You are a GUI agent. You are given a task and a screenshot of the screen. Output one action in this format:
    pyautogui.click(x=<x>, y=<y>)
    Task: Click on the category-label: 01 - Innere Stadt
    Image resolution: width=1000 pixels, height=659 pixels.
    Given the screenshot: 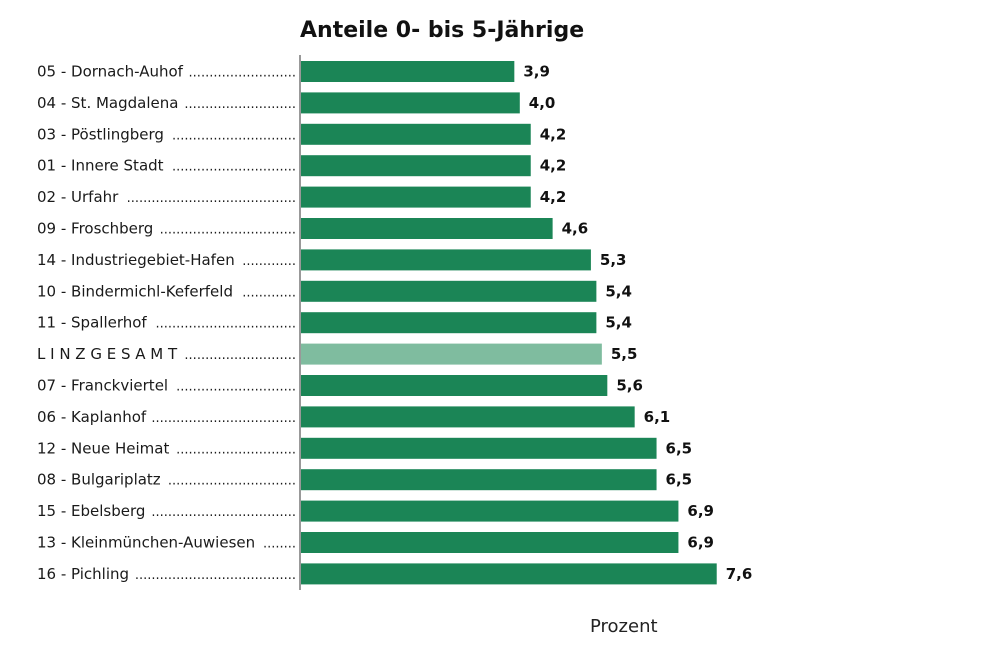 What is the action you would take?
    pyautogui.click(x=100, y=166)
    